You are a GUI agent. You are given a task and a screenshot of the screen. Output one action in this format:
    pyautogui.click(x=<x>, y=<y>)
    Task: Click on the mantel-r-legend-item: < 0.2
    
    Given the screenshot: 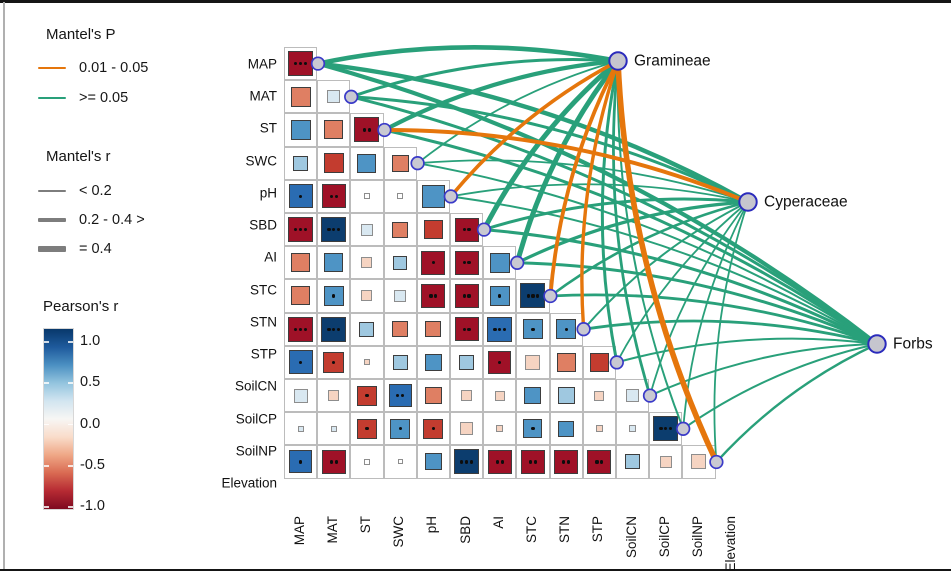 What is the action you would take?
    pyautogui.click(x=75, y=191)
    